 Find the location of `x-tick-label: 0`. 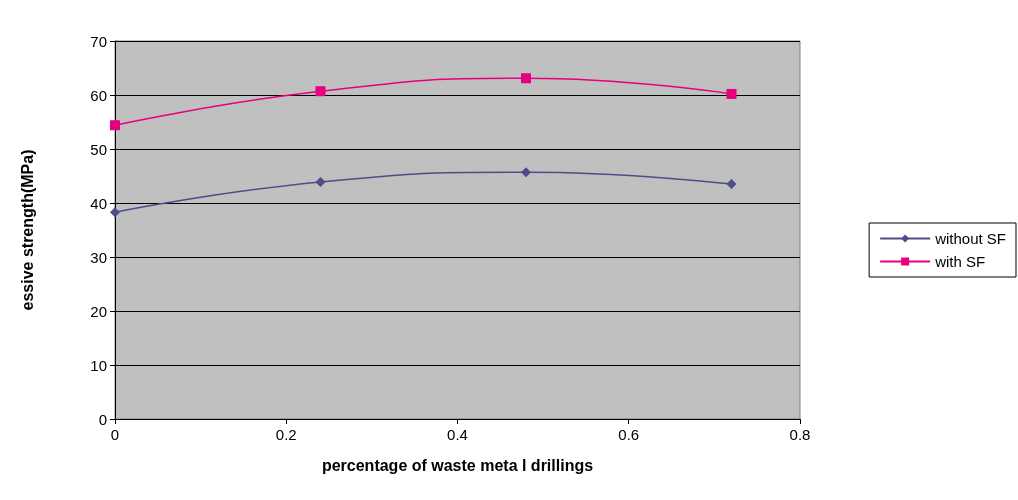

x-tick-label: 0 is located at coordinates (115, 434).